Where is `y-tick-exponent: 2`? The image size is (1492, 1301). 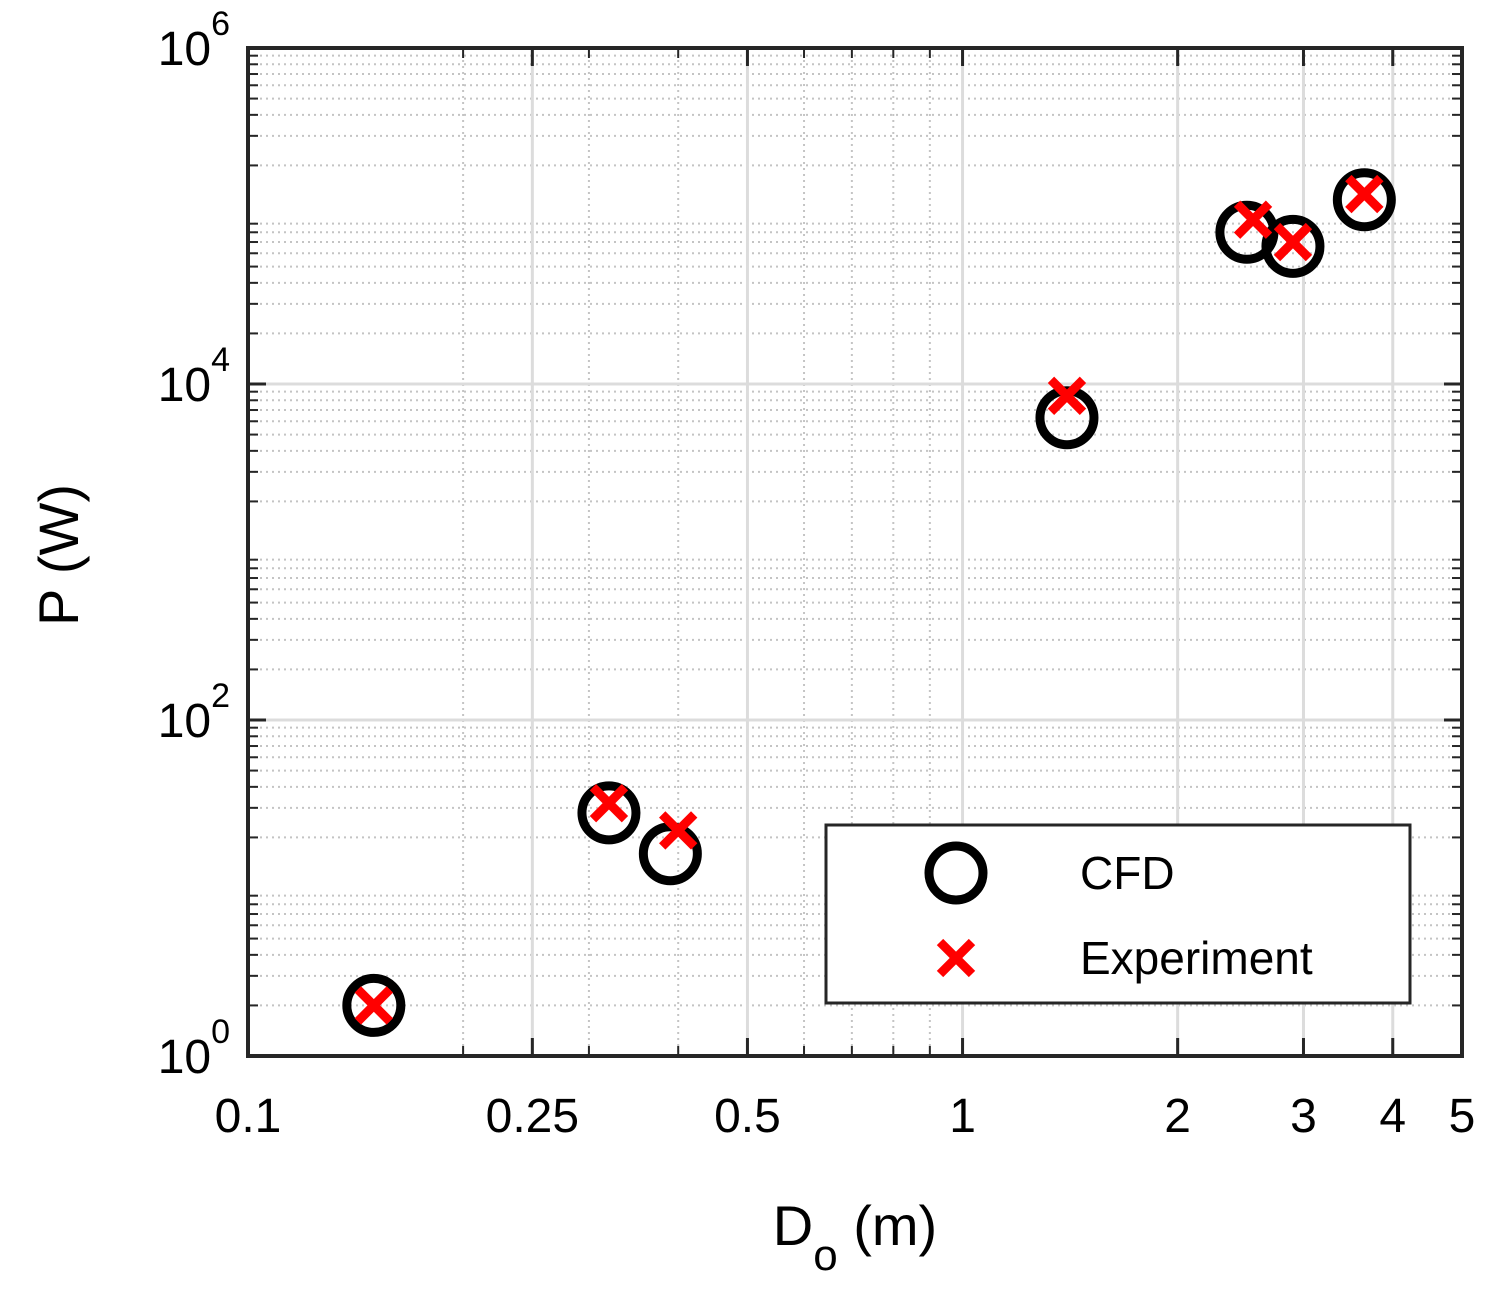 y-tick-exponent: 2 is located at coordinates (220, 696).